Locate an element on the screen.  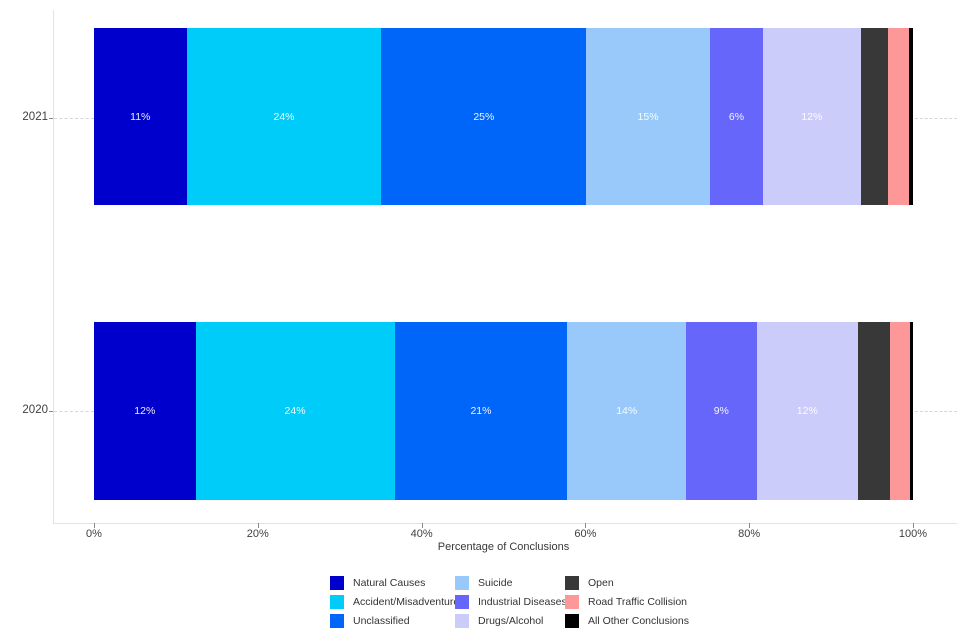
legend-item: Drugs/Alcohol is located at coordinates (510, 620).